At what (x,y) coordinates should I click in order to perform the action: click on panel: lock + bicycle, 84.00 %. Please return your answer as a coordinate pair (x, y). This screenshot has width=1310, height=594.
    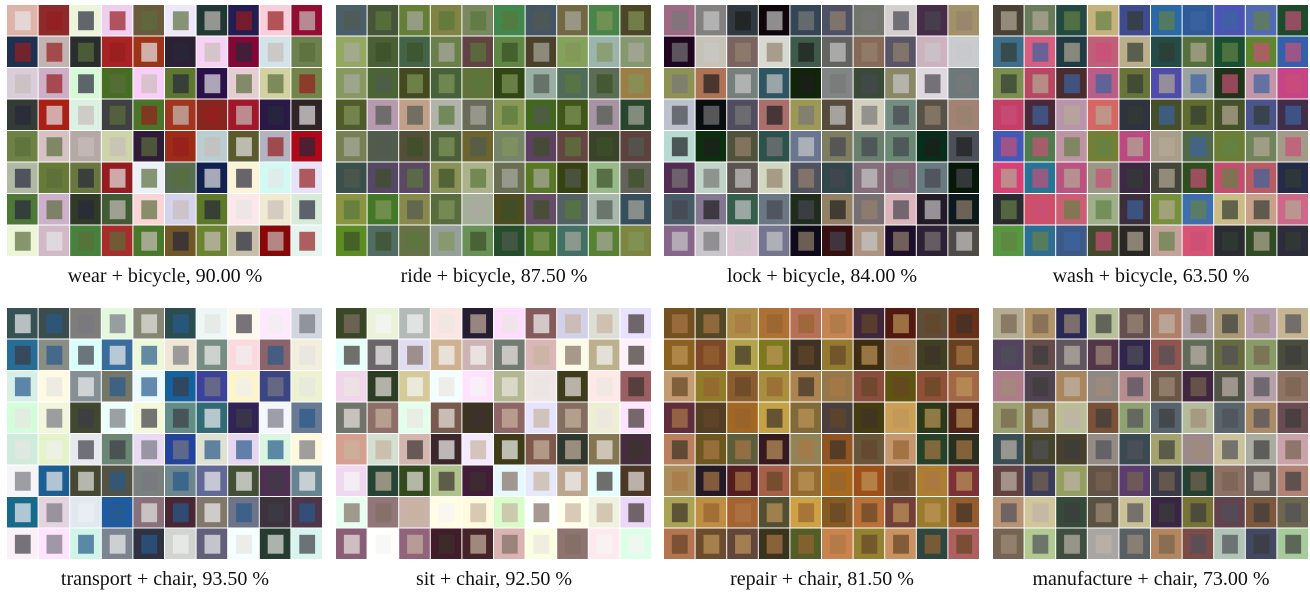
    Looking at the image, I should click on (822, 146).